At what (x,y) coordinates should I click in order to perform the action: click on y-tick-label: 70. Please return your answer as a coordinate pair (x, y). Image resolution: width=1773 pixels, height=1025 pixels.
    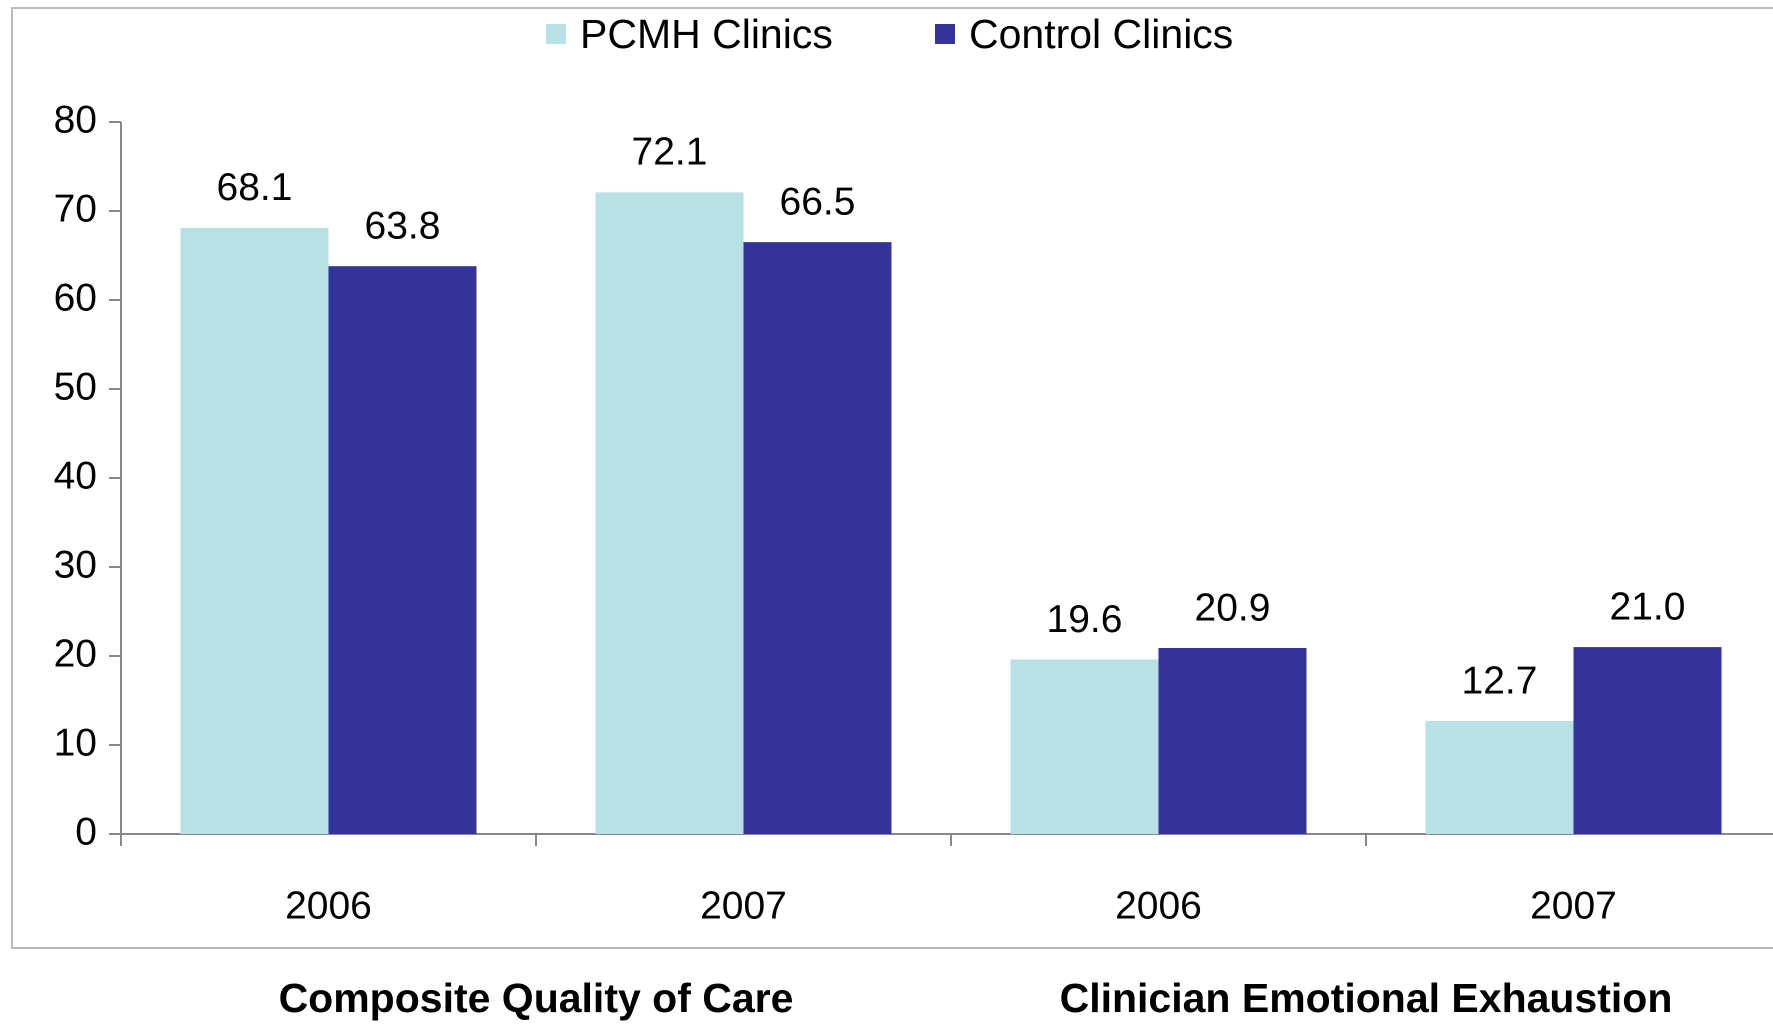
    Looking at the image, I should click on (75, 208).